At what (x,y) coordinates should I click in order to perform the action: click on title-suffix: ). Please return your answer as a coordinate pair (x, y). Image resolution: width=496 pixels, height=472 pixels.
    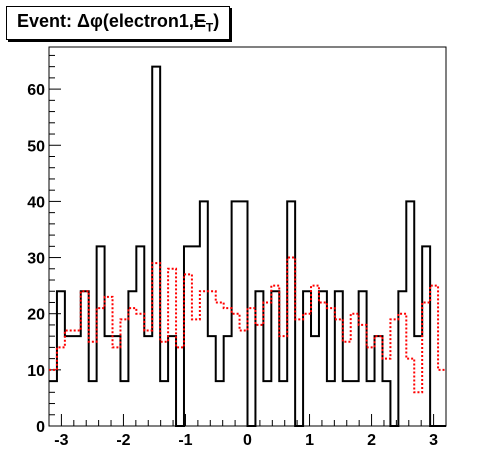
    Looking at the image, I should click on (216, 21).